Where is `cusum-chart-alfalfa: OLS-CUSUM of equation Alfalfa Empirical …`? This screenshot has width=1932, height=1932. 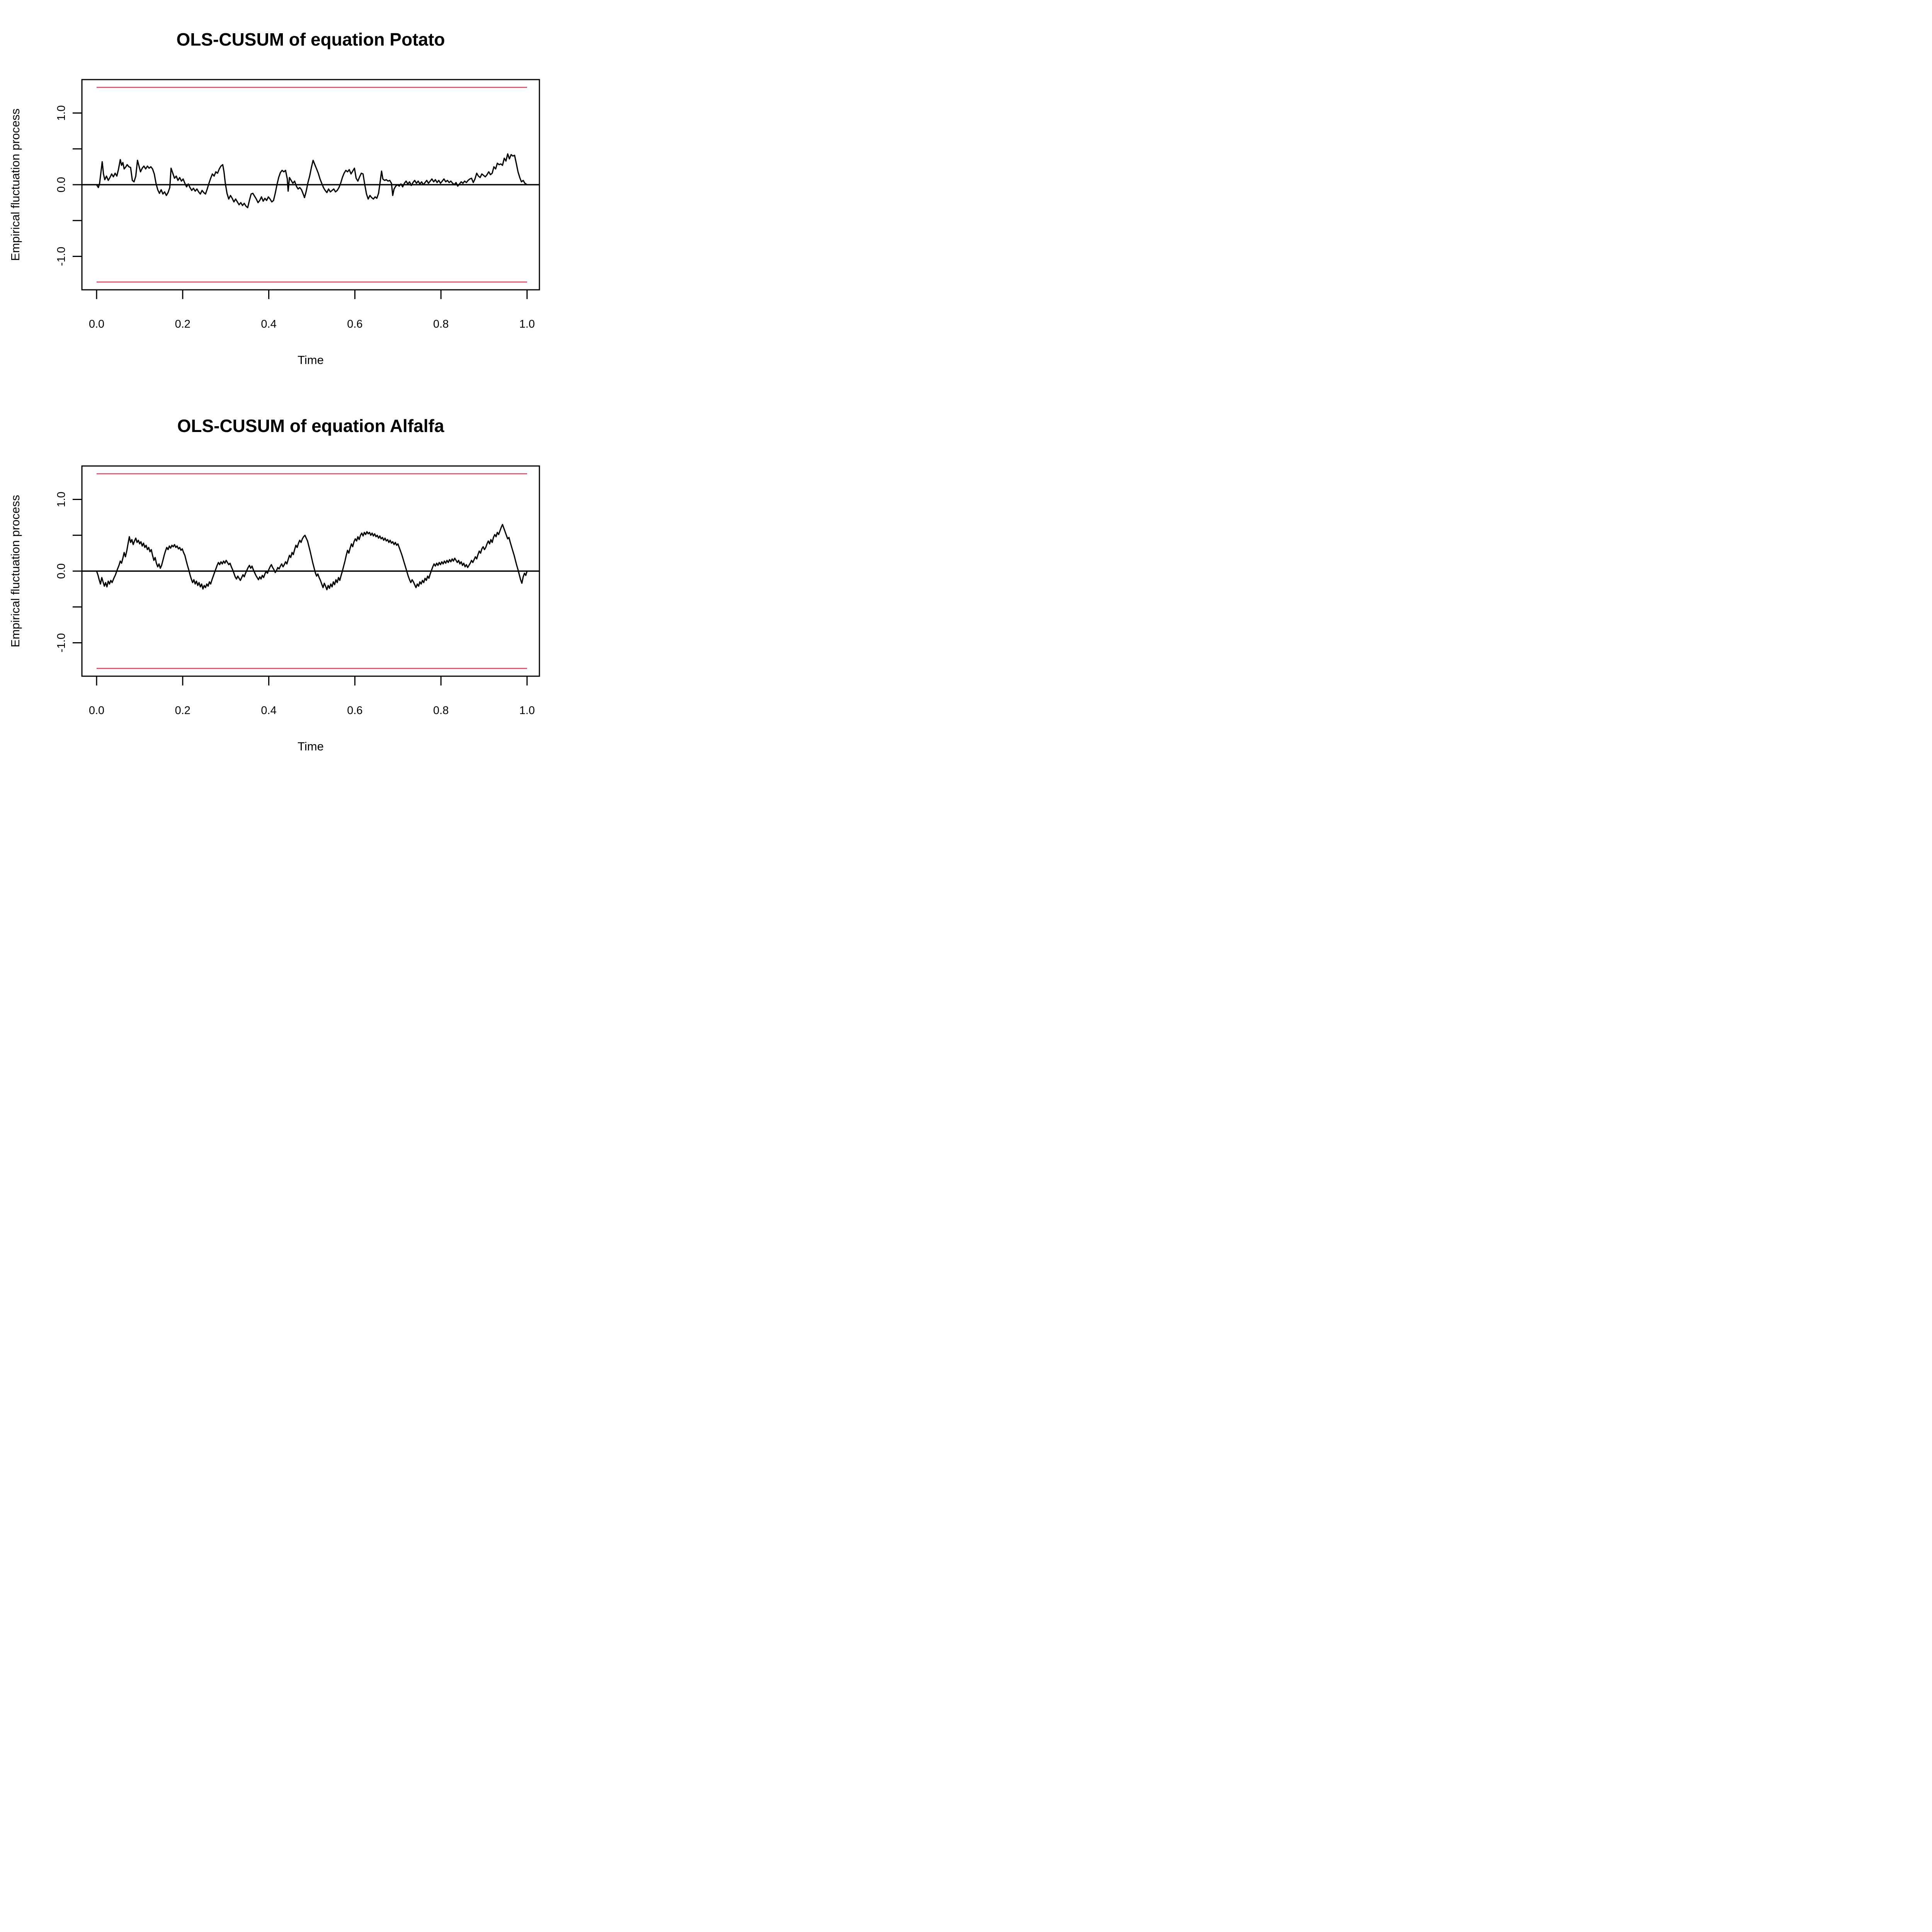 cusum-chart-alfalfa: OLS-CUSUM of equation Alfalfa Empirical … is located at coordinates (275, 585).